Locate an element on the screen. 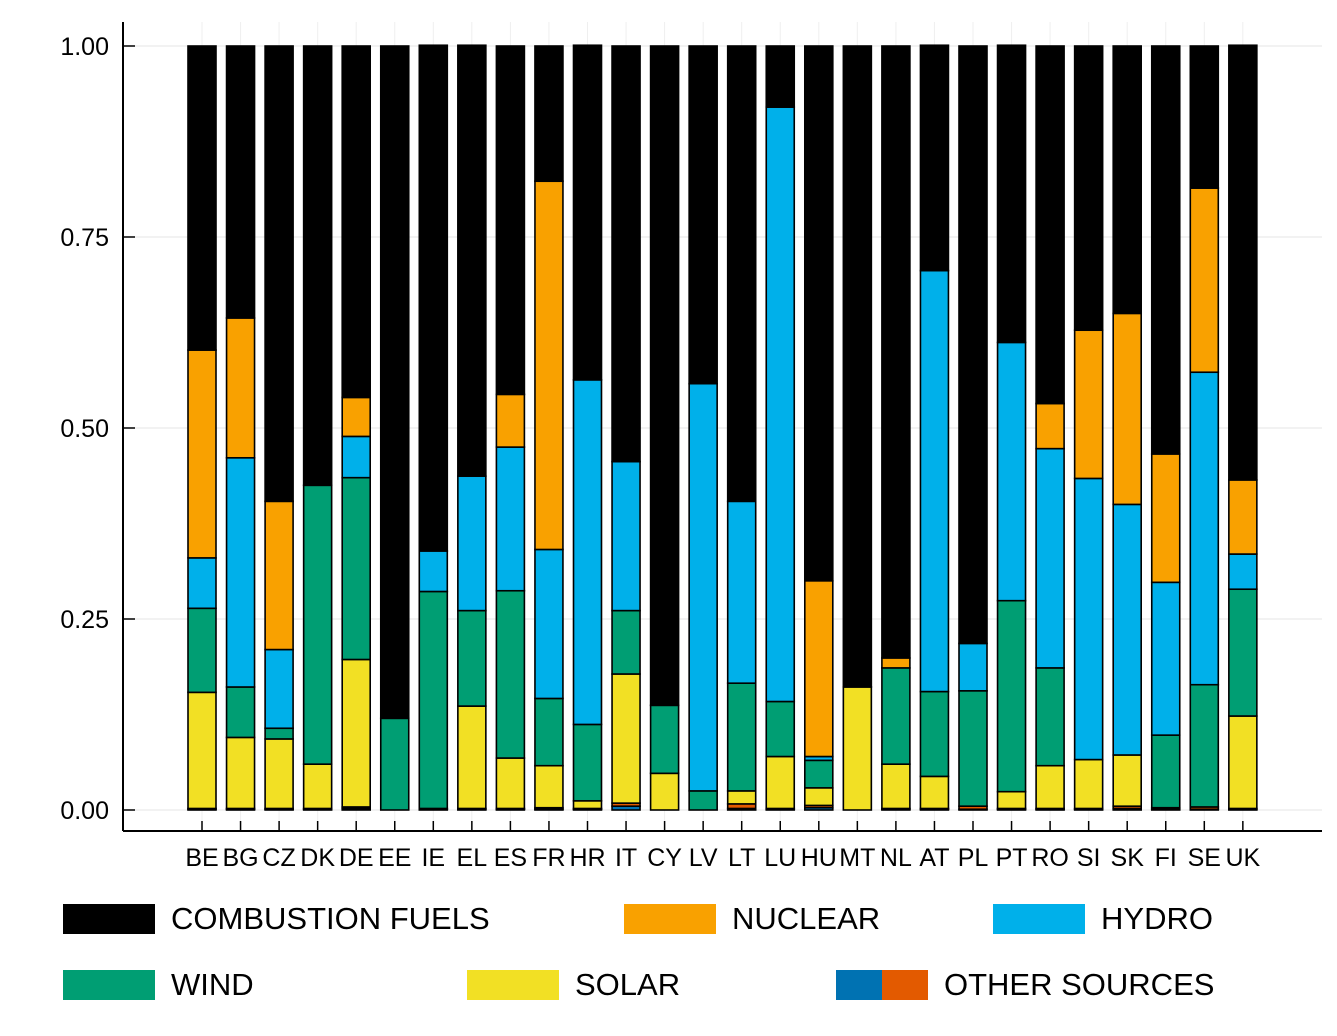 Image resolution: width=1337 pixels, height=1036 pixels. bar-segment-fr-hydro is located at coordinates (549, 624).